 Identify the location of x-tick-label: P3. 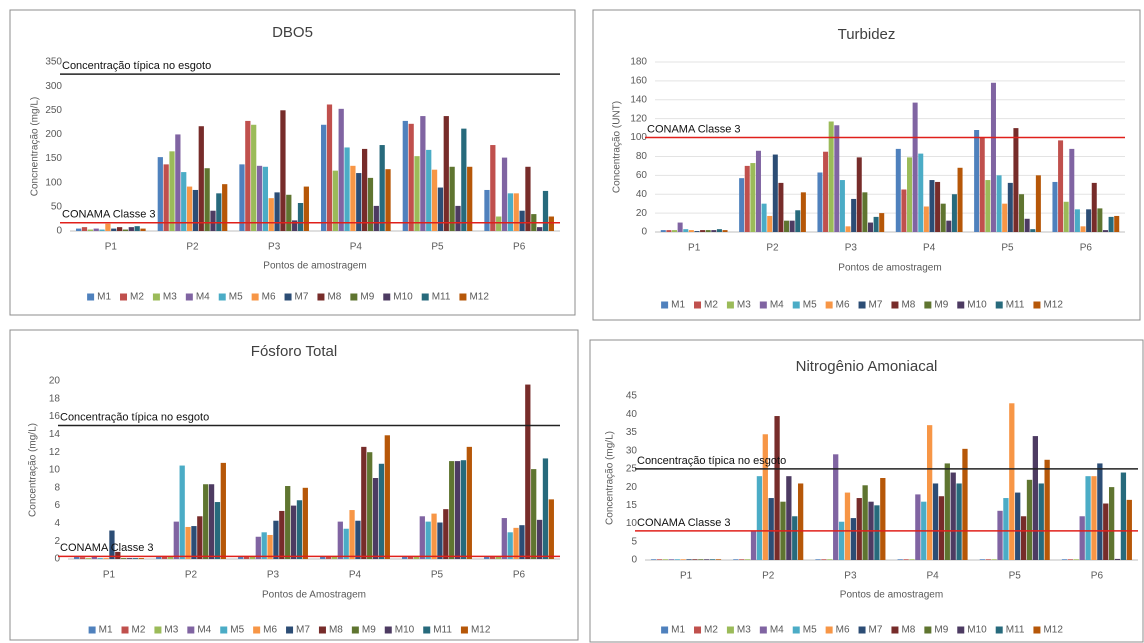
(850, 576).